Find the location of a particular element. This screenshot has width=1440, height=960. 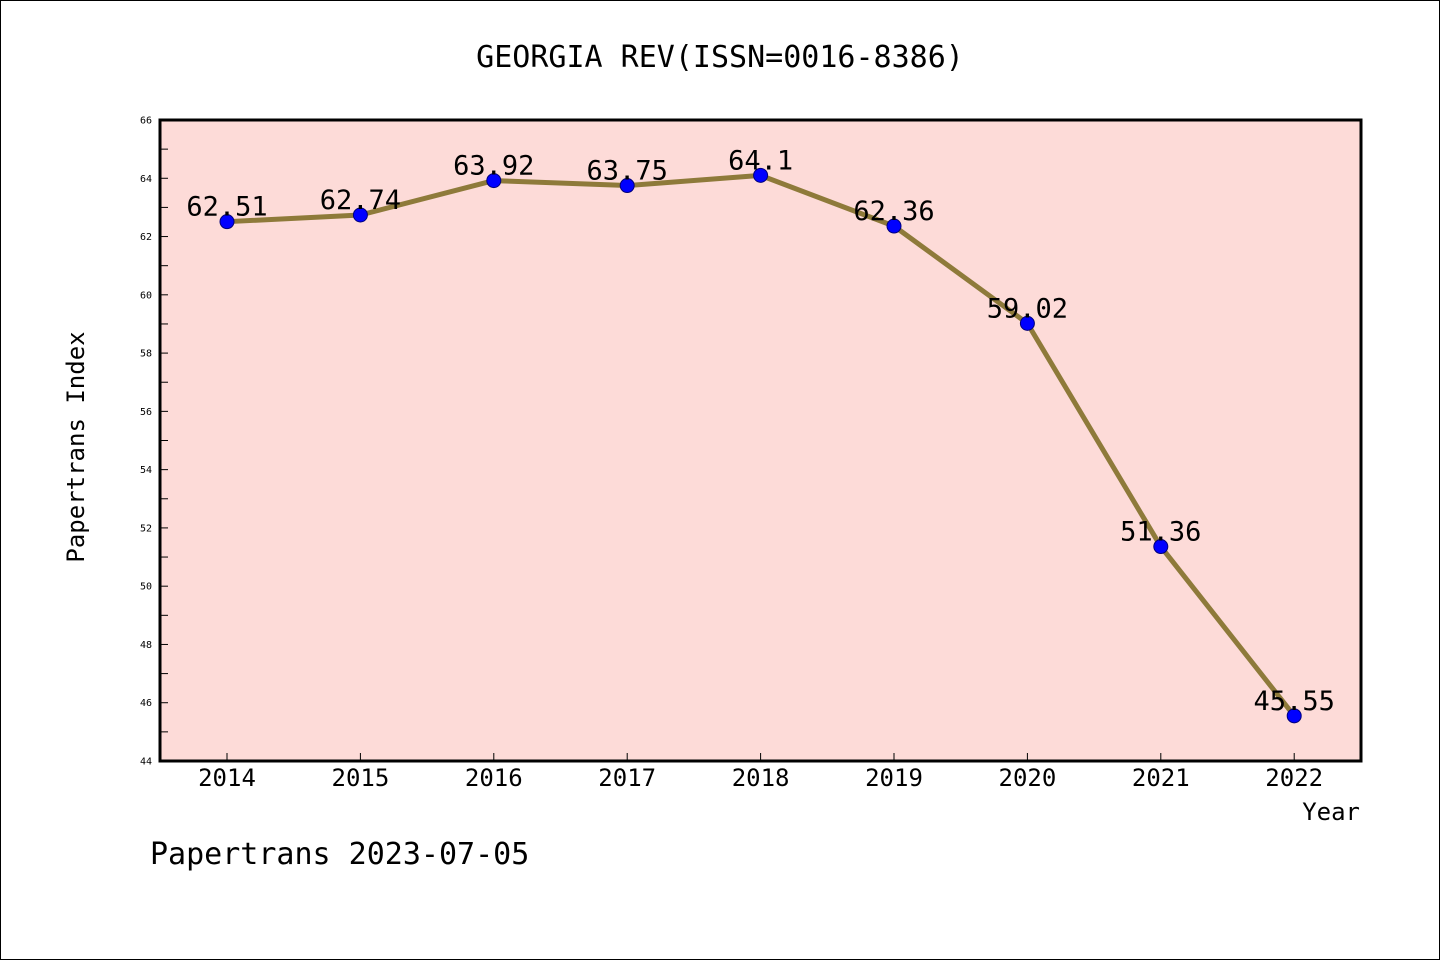

x-axis-label: Year is located at coordinates (1331, 812).